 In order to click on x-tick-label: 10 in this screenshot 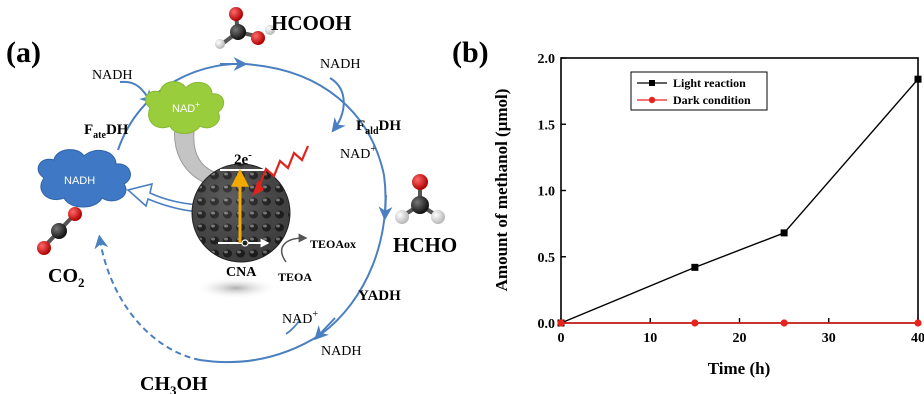, I will do `click(650, 338)`.